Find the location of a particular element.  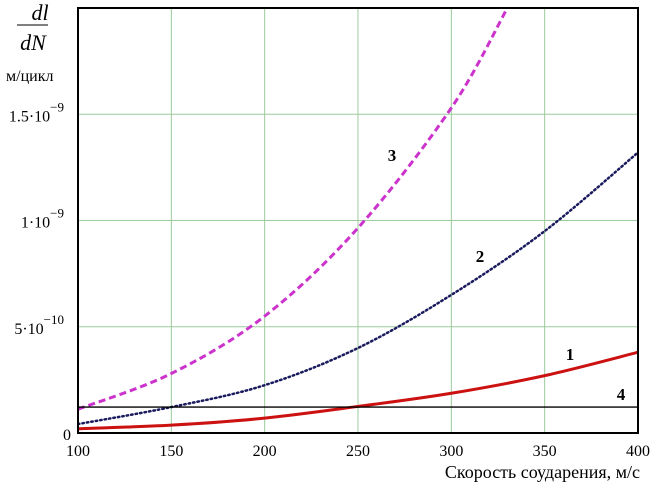

y-tick-label: 1·10⁻⁹ is located at coordinates (42, 219).